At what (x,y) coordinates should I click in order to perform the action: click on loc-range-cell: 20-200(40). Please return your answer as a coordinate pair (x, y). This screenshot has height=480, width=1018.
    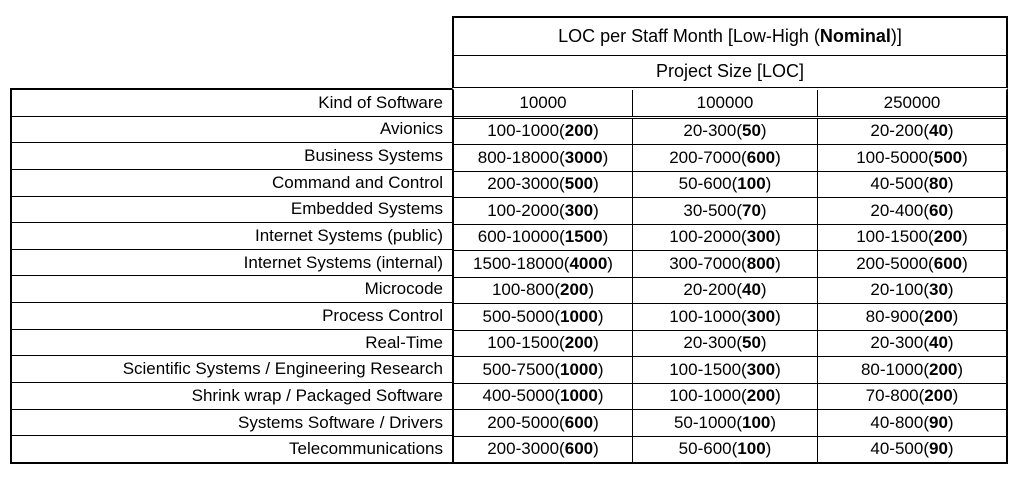
    Looking at the image, I should click on (911, 131).